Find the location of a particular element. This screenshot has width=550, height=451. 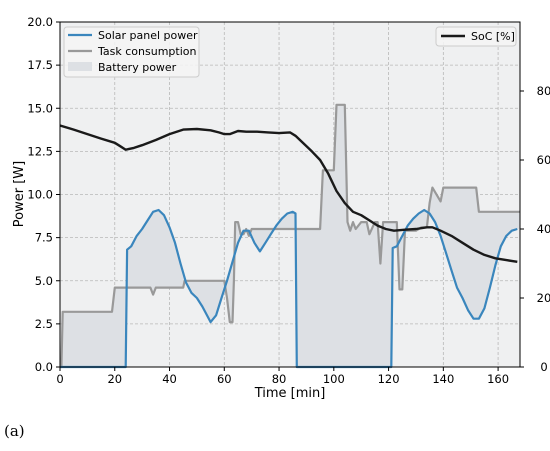

x-tick-label: 40 is located at coordinates (169, 379).